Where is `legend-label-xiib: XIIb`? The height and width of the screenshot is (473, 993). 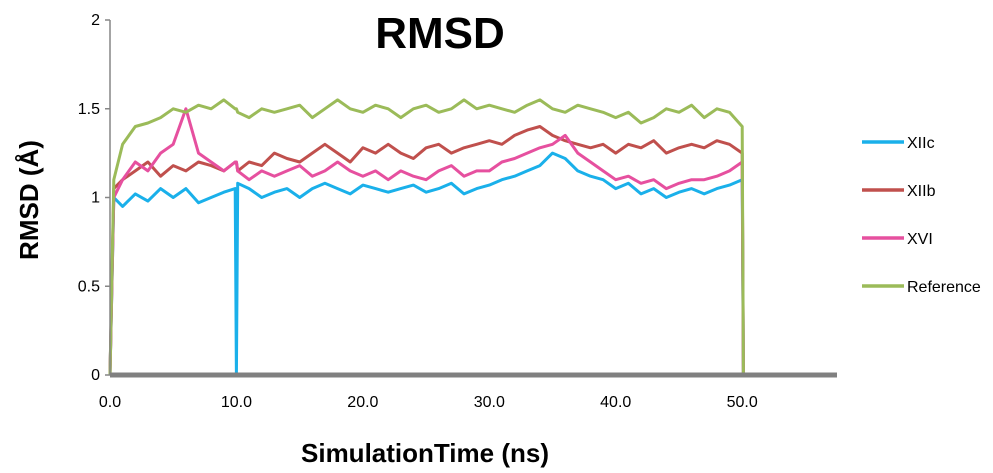 legend-label-xiib: XIIb is located at coordinates (921, 191).